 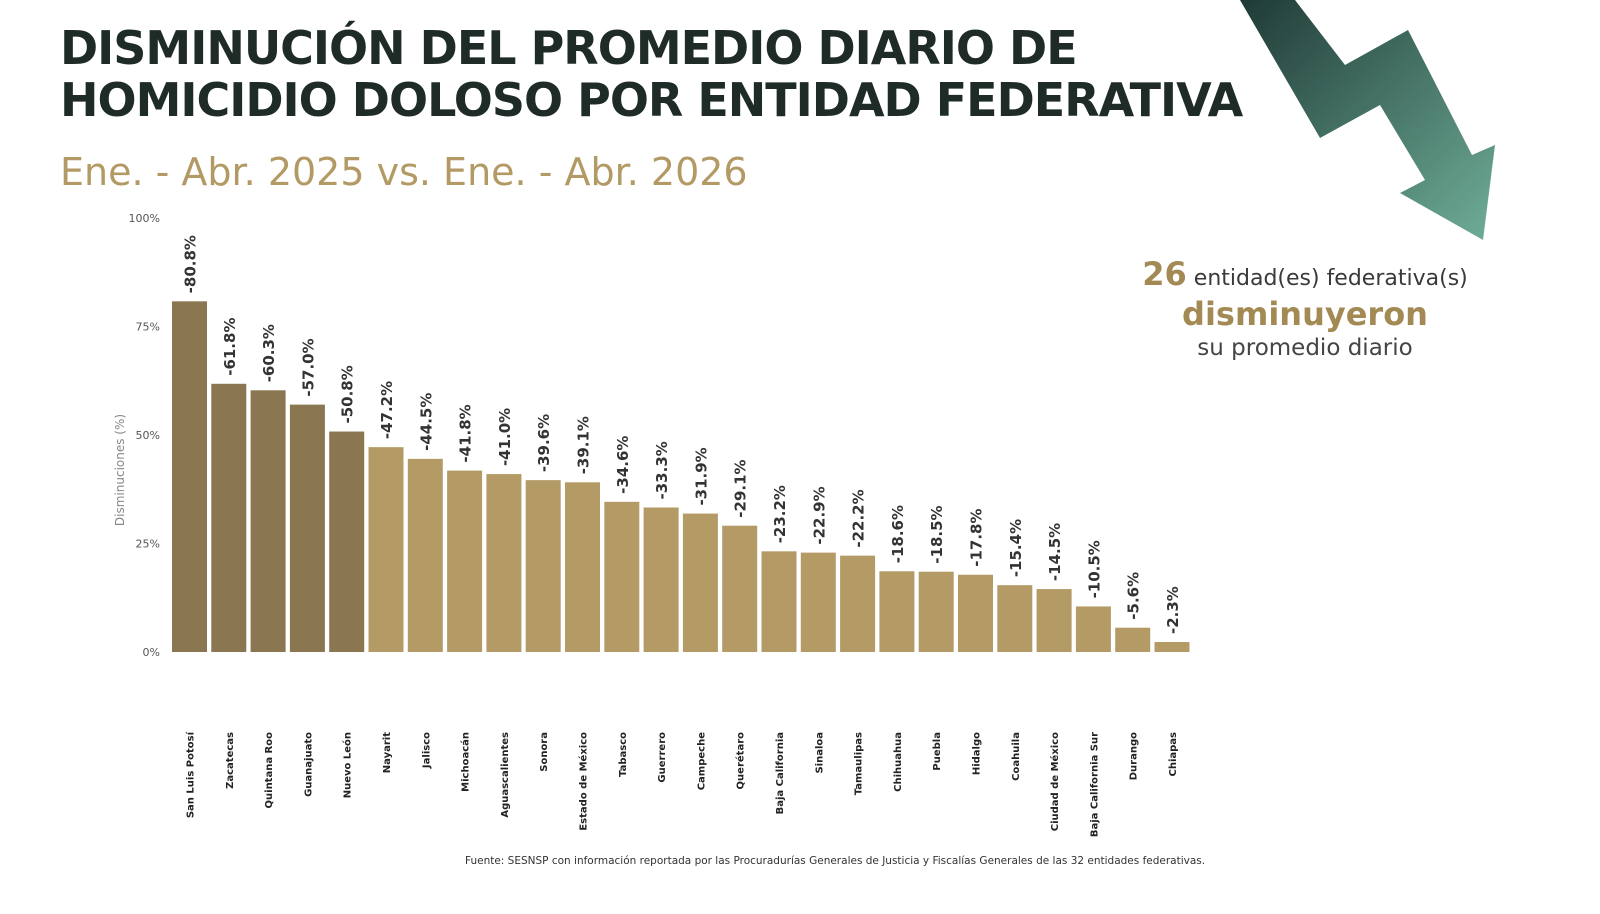 I want to click on title-line-2: HOMICIDIO DOLOSO POR ENTIDAD FEDERATIVA, so click(x=651, y=100).